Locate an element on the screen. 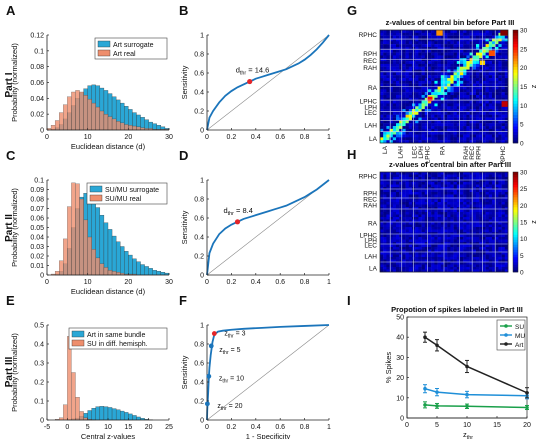 This screenshot has width=550, height=439. bar is located at coordinates (61, 121).